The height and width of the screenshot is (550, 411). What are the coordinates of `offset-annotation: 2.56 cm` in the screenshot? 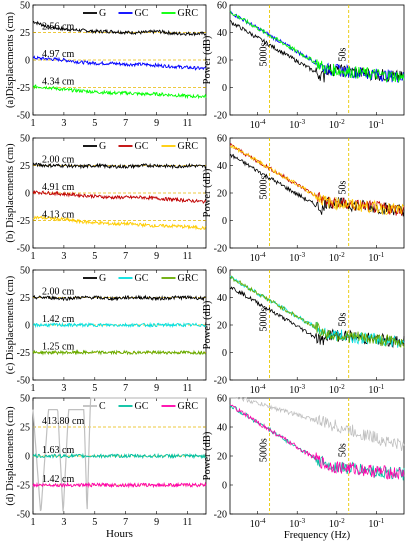 It's located at (58, 27).